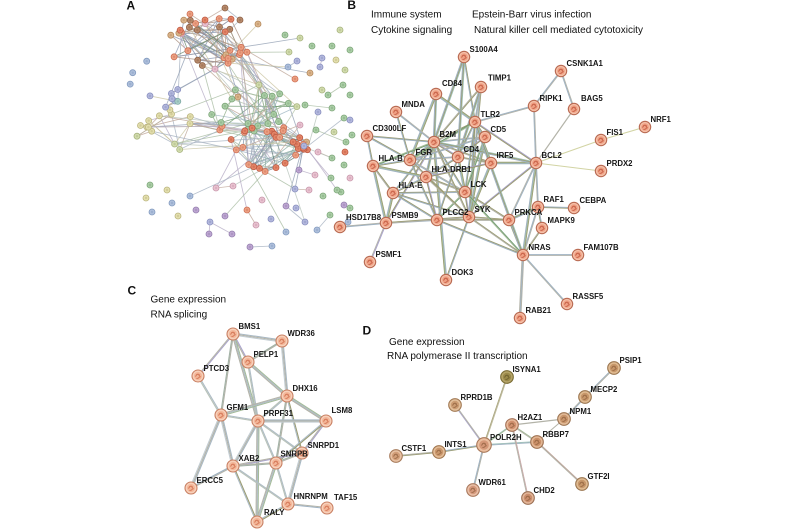 This screenshot has width=800, height=530. I want to click on svg-text: Epstein-Barr virus infection, so click(532, 15).